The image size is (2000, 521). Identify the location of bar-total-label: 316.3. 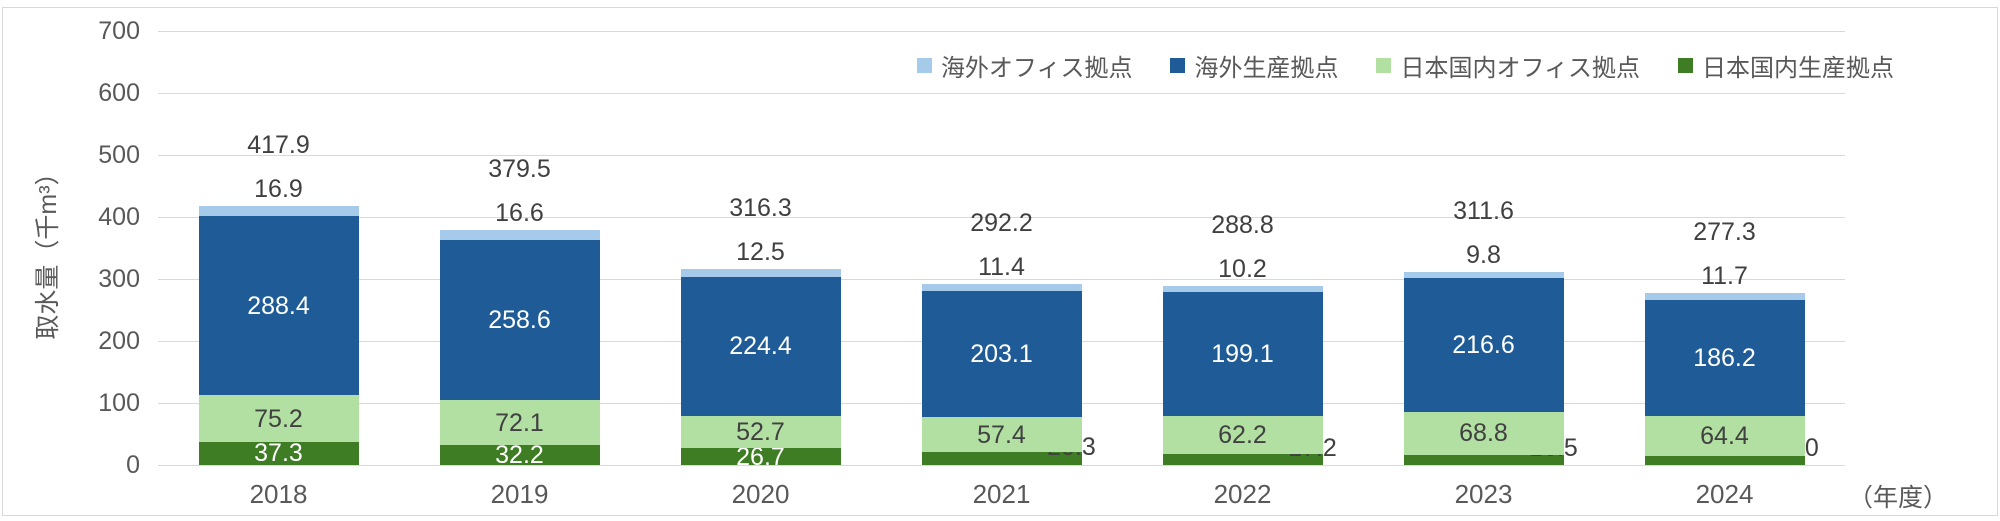
(760, 207).